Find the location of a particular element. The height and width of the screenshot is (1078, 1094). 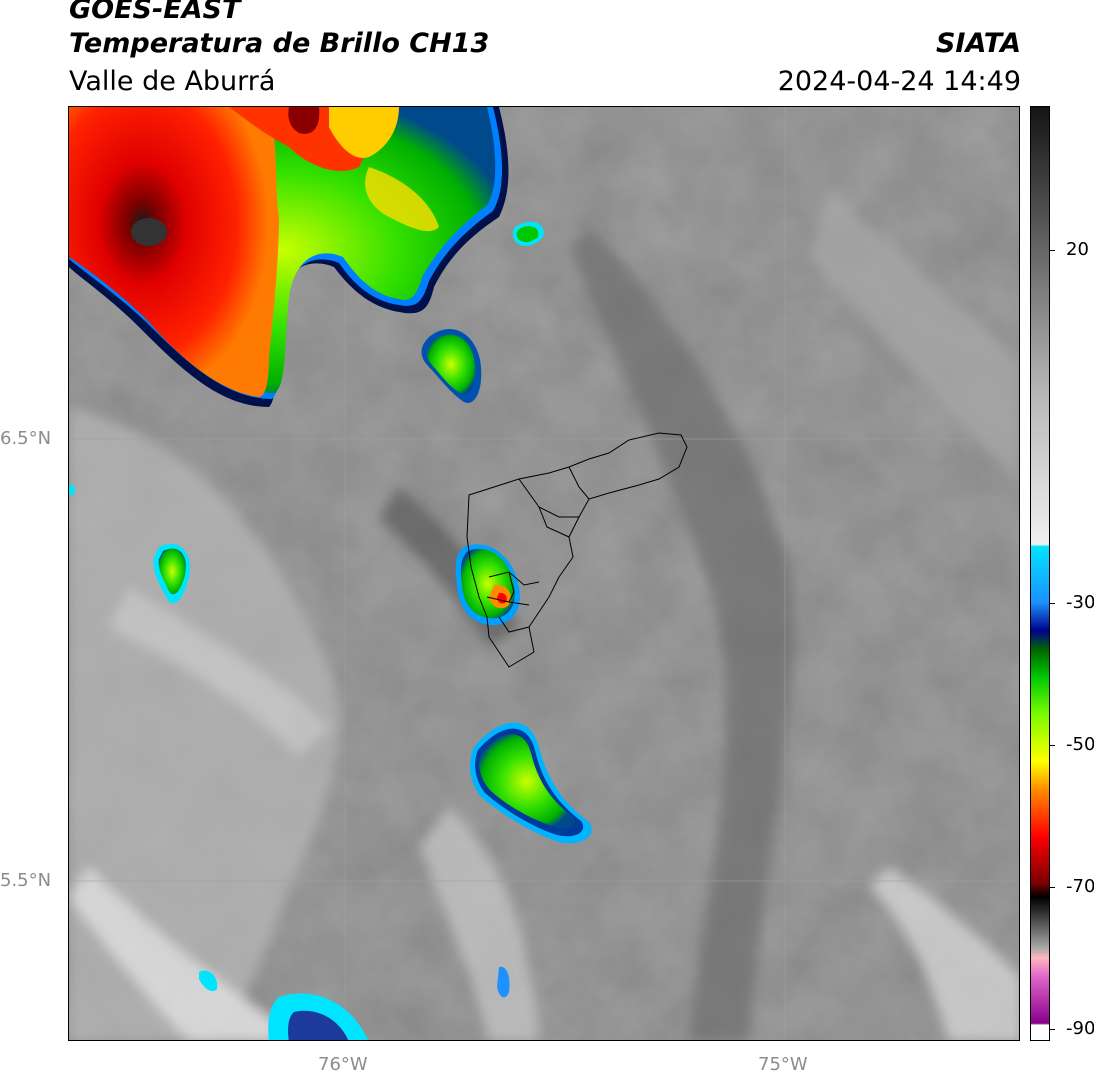

lat-tick-label: 5.5°N is located at coordinates (26, 880).